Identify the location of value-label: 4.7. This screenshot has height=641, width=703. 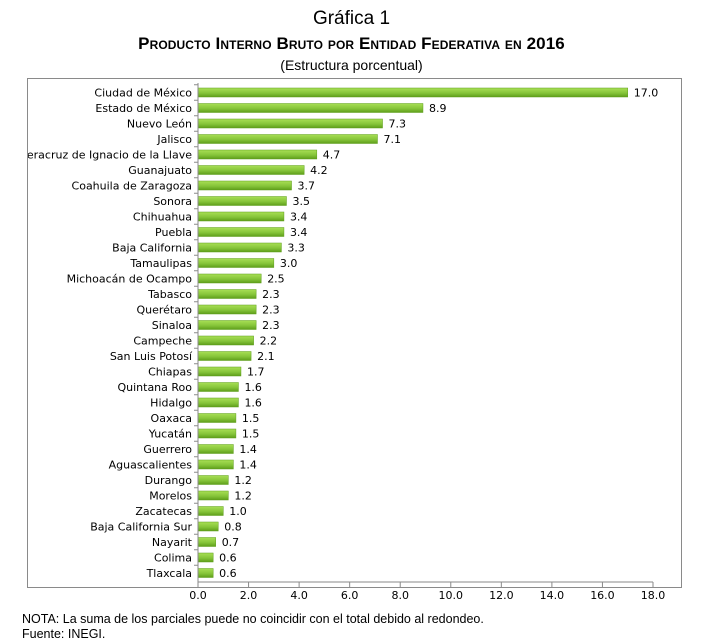
(332, 155).